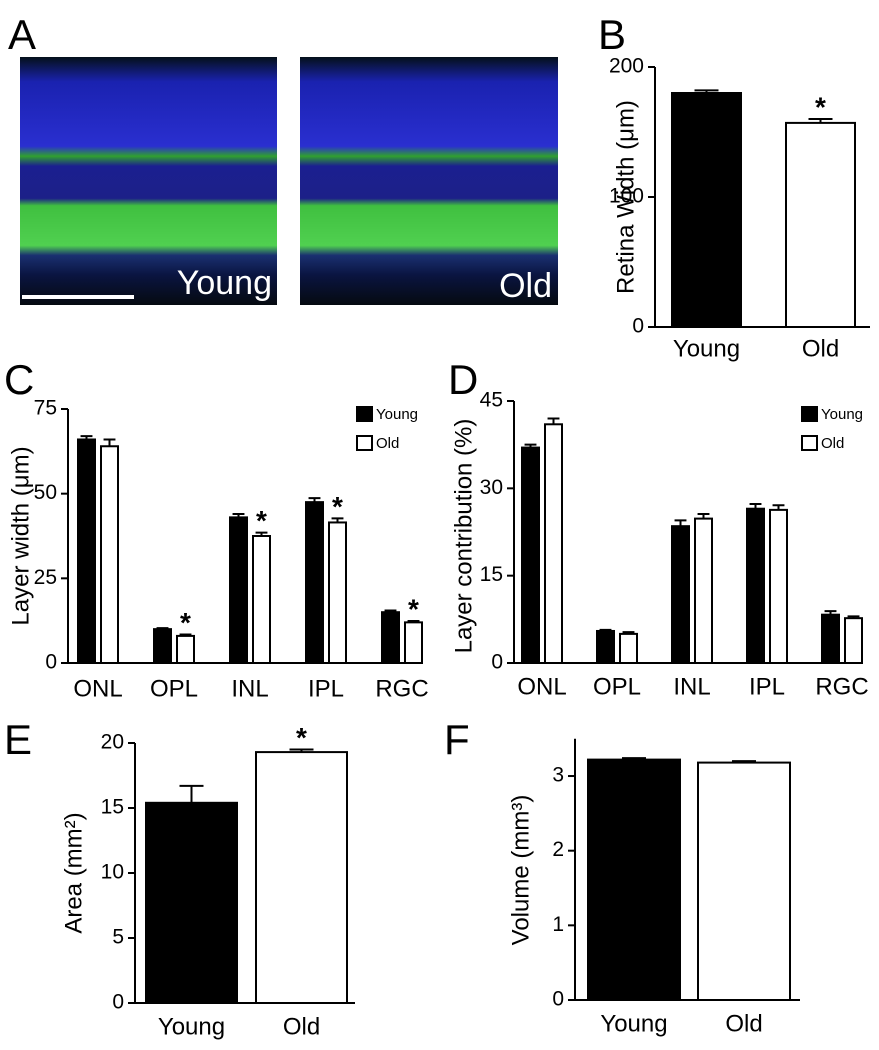 The height and width of the screenshot is (1050, 879). I want to click on panel-letter: A, so click(22, 34).